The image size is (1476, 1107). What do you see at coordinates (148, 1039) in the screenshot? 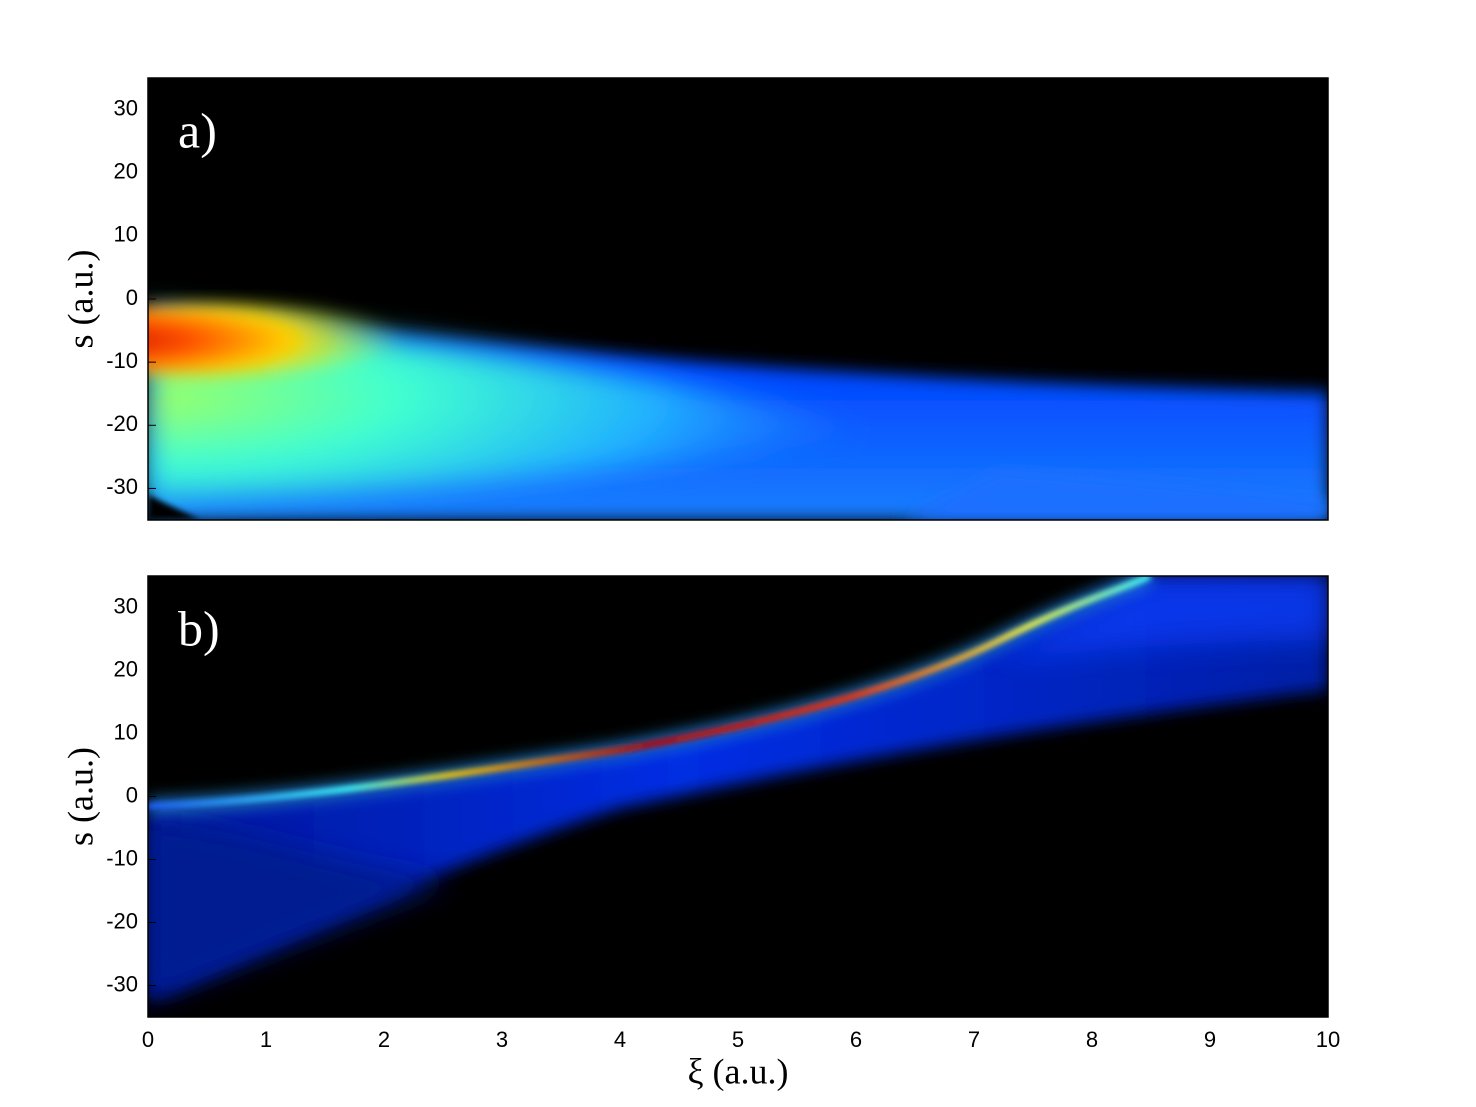
I see `x-tick-label: 0` at bounding box center [148, 1039].